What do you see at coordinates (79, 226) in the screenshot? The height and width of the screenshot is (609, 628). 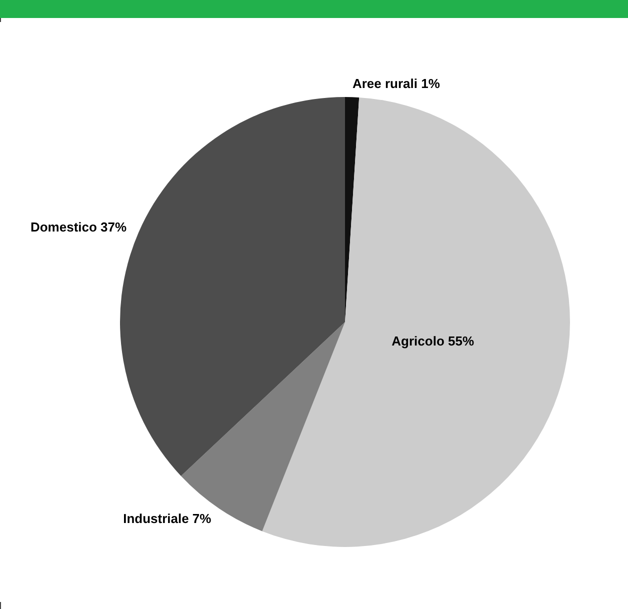 I see `slice-label: Domestico 37%` at bounding box center [79, 226].